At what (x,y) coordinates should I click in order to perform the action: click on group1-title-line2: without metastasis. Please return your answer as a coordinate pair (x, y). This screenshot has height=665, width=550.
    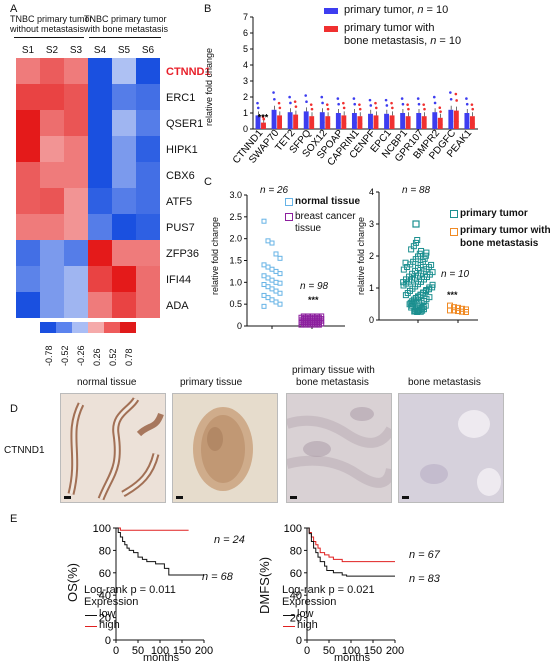
    Looking at the image, I should click on (47, 29).